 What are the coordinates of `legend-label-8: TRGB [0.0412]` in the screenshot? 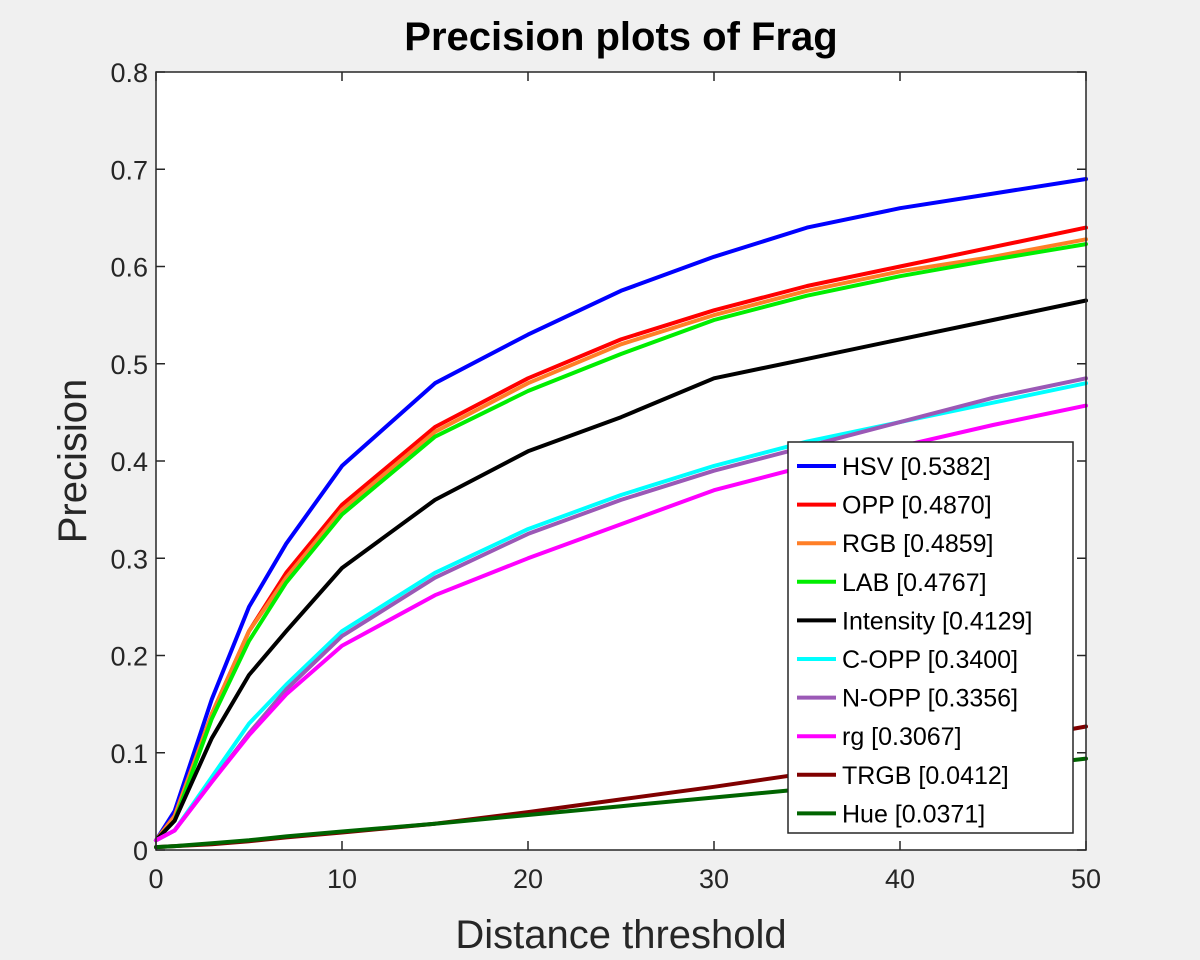 It's located at (925, 776).